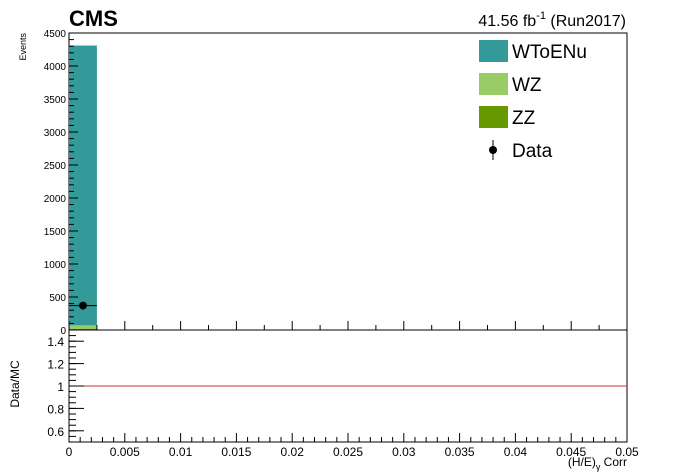  What do you see at coordinates (527, 85) in the screenshot?
I see `legend-label: WZ` at bounding box center [527, 85].